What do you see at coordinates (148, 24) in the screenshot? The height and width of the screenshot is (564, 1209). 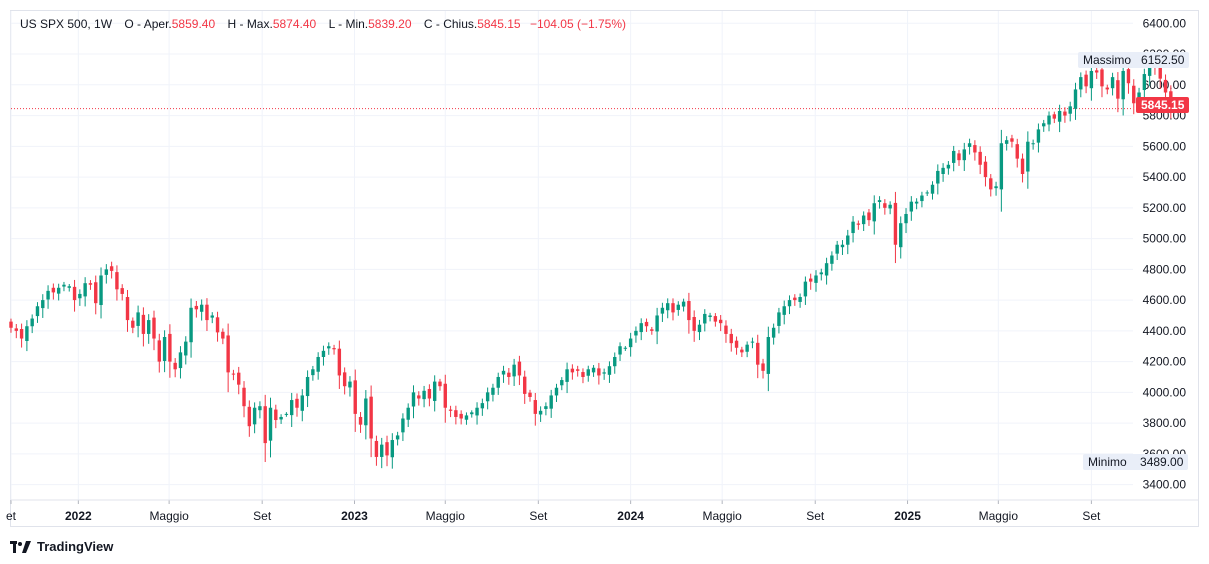 I see `legend-open-label: O - Aper.` at bounding box center [148, 24].